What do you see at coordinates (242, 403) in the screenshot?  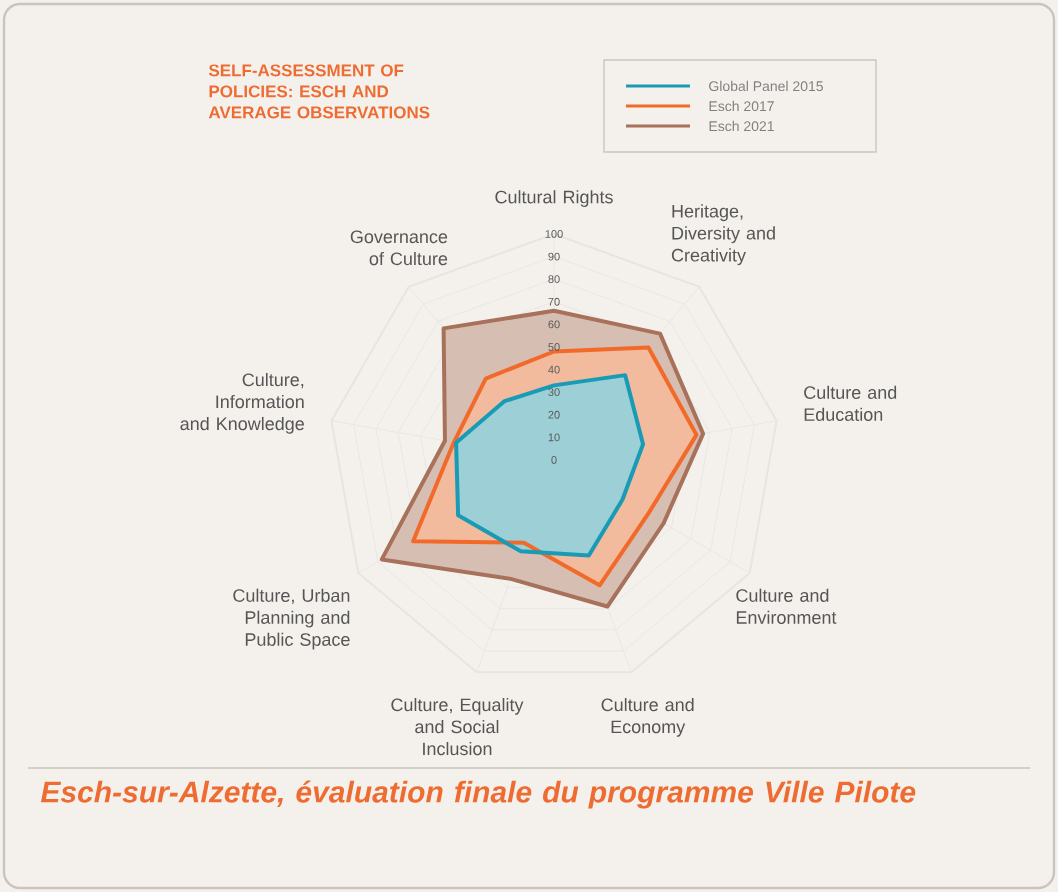 I see `spoke-label: Culture, Information and Knowledge` at bounding box center [242, 403].